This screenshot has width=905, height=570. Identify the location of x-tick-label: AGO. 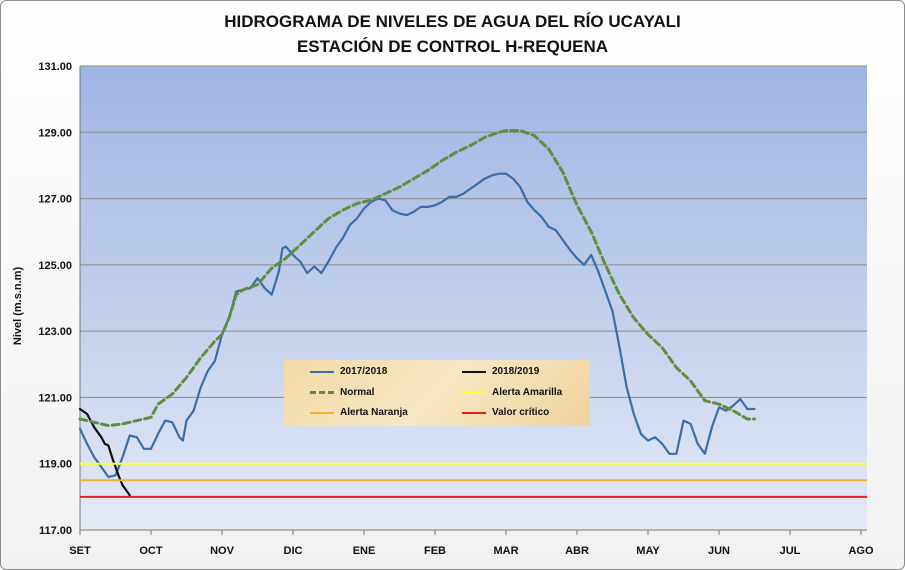
(861, 551).